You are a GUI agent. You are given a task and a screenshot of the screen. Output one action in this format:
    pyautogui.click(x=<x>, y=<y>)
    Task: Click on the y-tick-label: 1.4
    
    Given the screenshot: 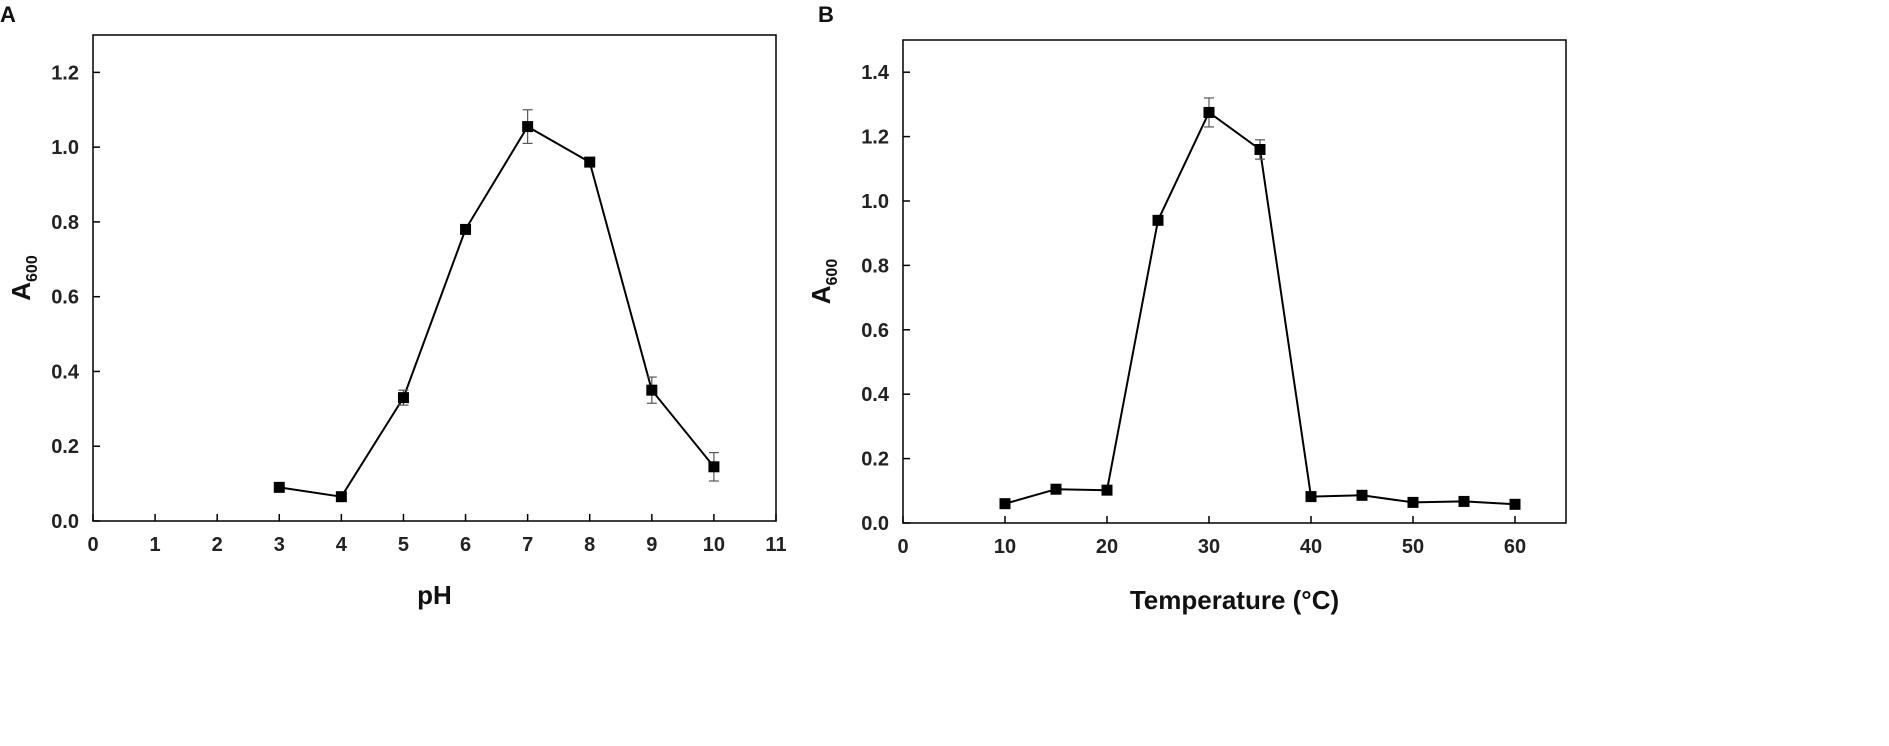 What is the action you would take?
    pyautogui.click(x=875, y=73)
    